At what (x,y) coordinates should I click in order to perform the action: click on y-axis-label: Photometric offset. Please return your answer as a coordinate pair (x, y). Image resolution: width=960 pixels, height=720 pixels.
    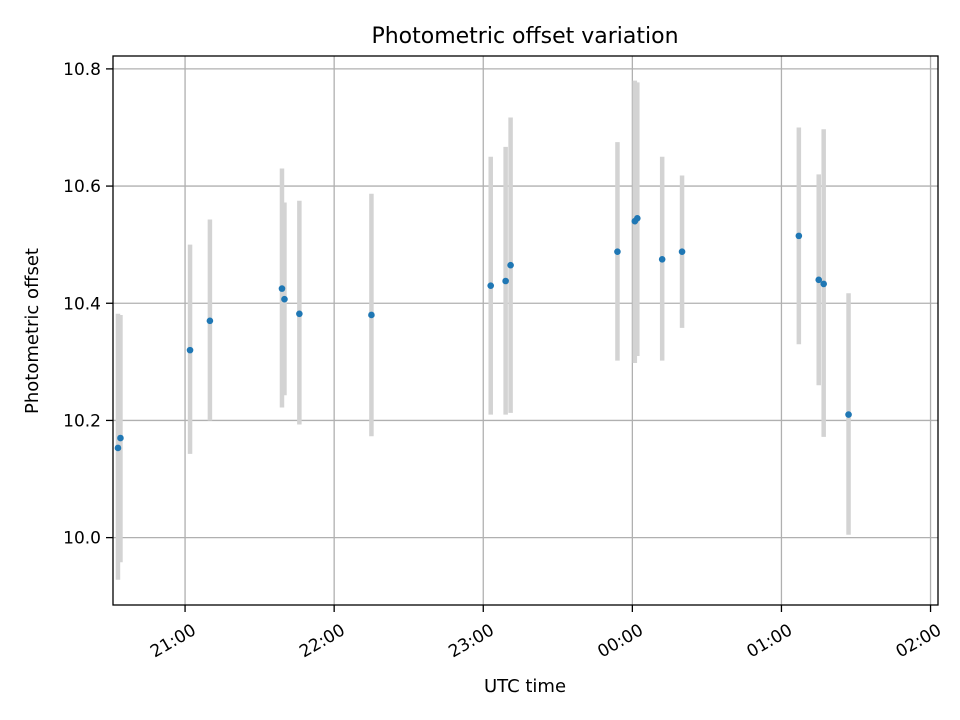
    Looking at the image, I should click on (32, 331).